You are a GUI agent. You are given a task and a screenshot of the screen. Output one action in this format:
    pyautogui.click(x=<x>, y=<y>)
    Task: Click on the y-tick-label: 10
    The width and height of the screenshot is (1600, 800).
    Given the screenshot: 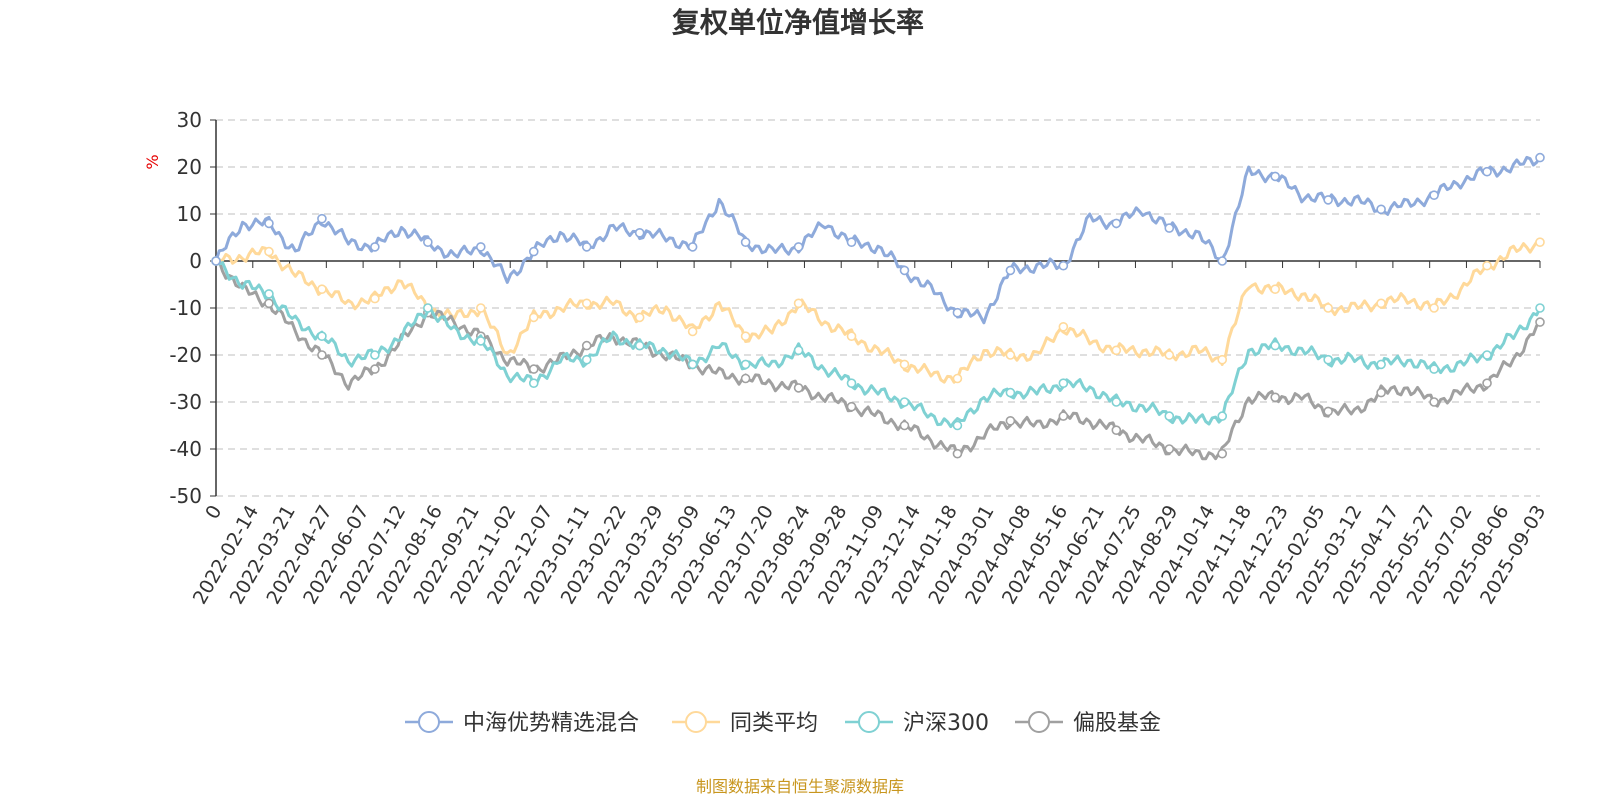 What is the action you would take?
    pyautogui.click(x=189, y=214)
    